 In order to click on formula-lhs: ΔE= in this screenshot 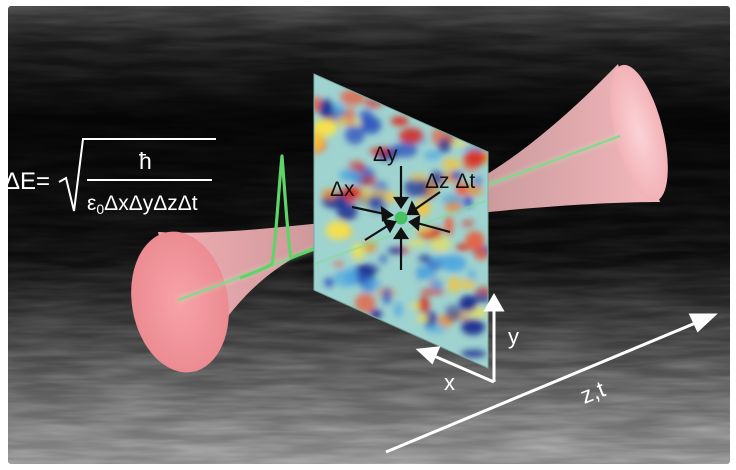, I will do `click(29, 181)`.